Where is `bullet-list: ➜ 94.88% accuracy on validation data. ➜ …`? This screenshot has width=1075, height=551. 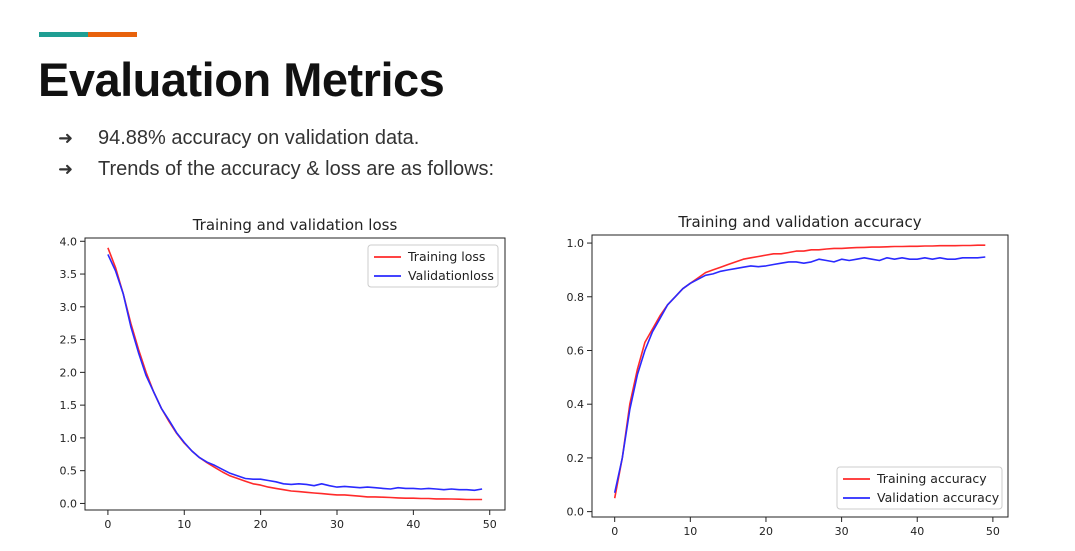 bullet-list: ➜ 94.88% accuracy on validation data. ➜ … is located at coordinates (276, 154).